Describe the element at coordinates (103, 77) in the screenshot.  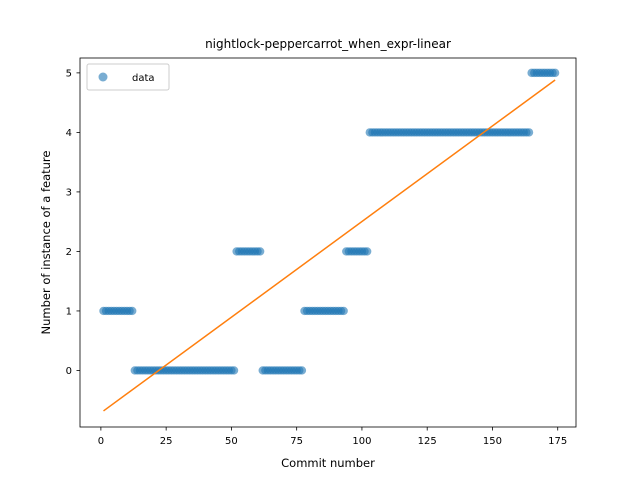
I see `legend-marker-data` at that location.